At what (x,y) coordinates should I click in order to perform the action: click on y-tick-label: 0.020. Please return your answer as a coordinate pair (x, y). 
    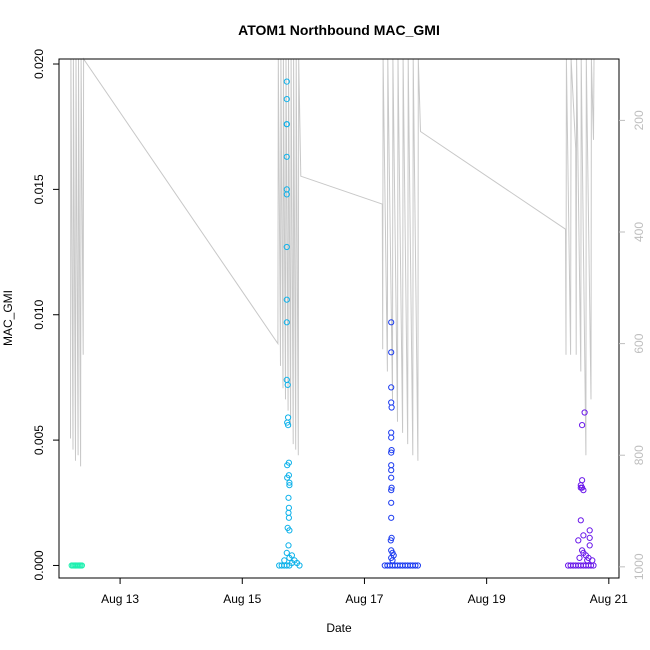
    Looking at the image, I should click on (39, 64).